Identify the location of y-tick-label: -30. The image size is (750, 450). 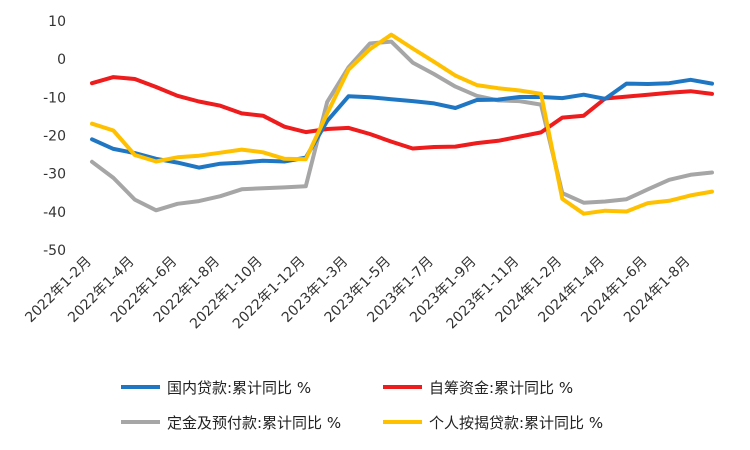
(54, 175).